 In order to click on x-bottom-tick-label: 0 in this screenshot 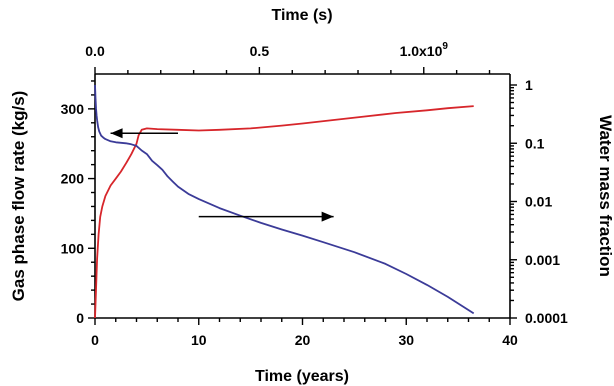, I will do `click(95, 340)`.